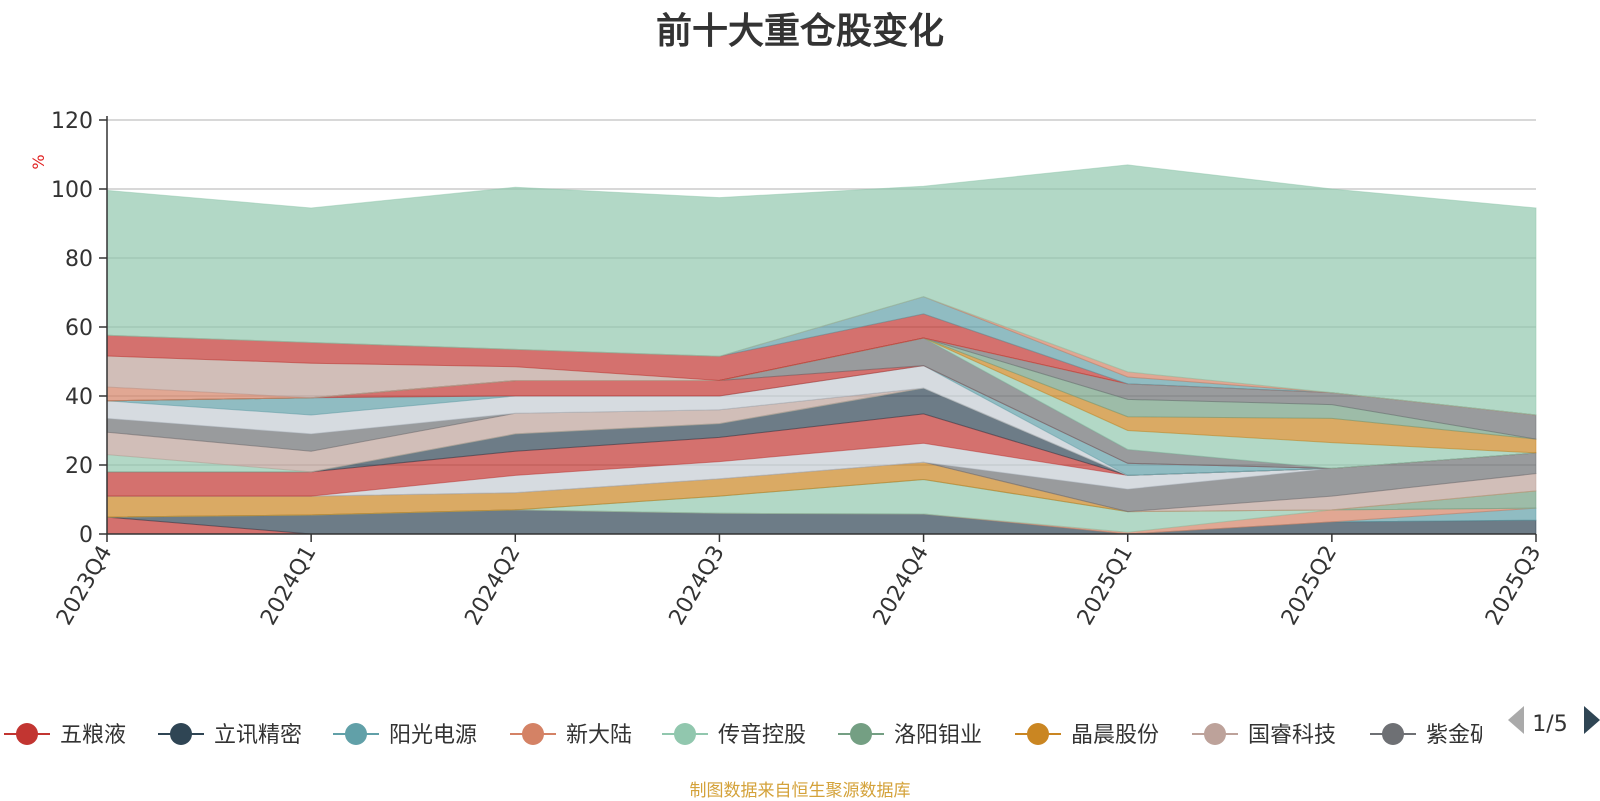 The width and height of the screenshot is (1600, 801). I want to click on y-tick-label: 0, so click(86, 535).